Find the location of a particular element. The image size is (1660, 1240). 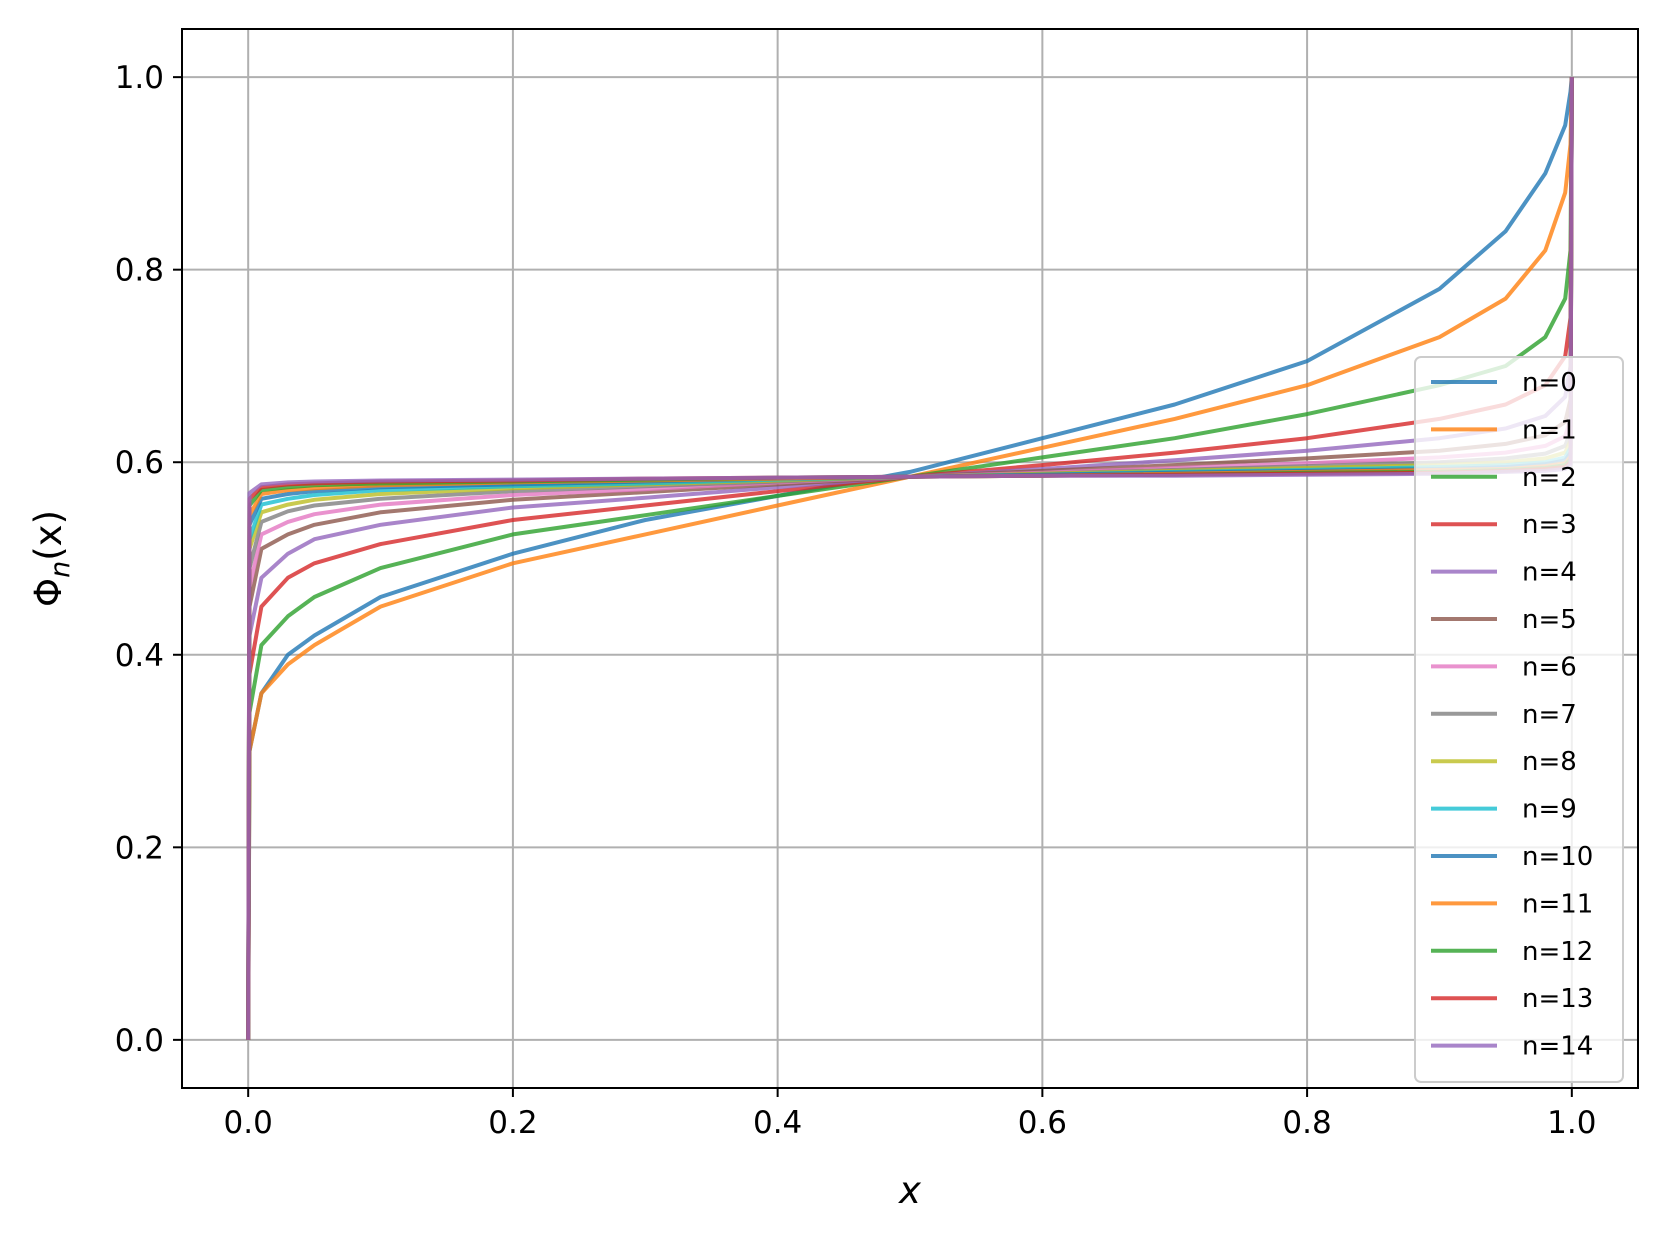

legend-label: n=7 is located at coordinates (1549, 715).